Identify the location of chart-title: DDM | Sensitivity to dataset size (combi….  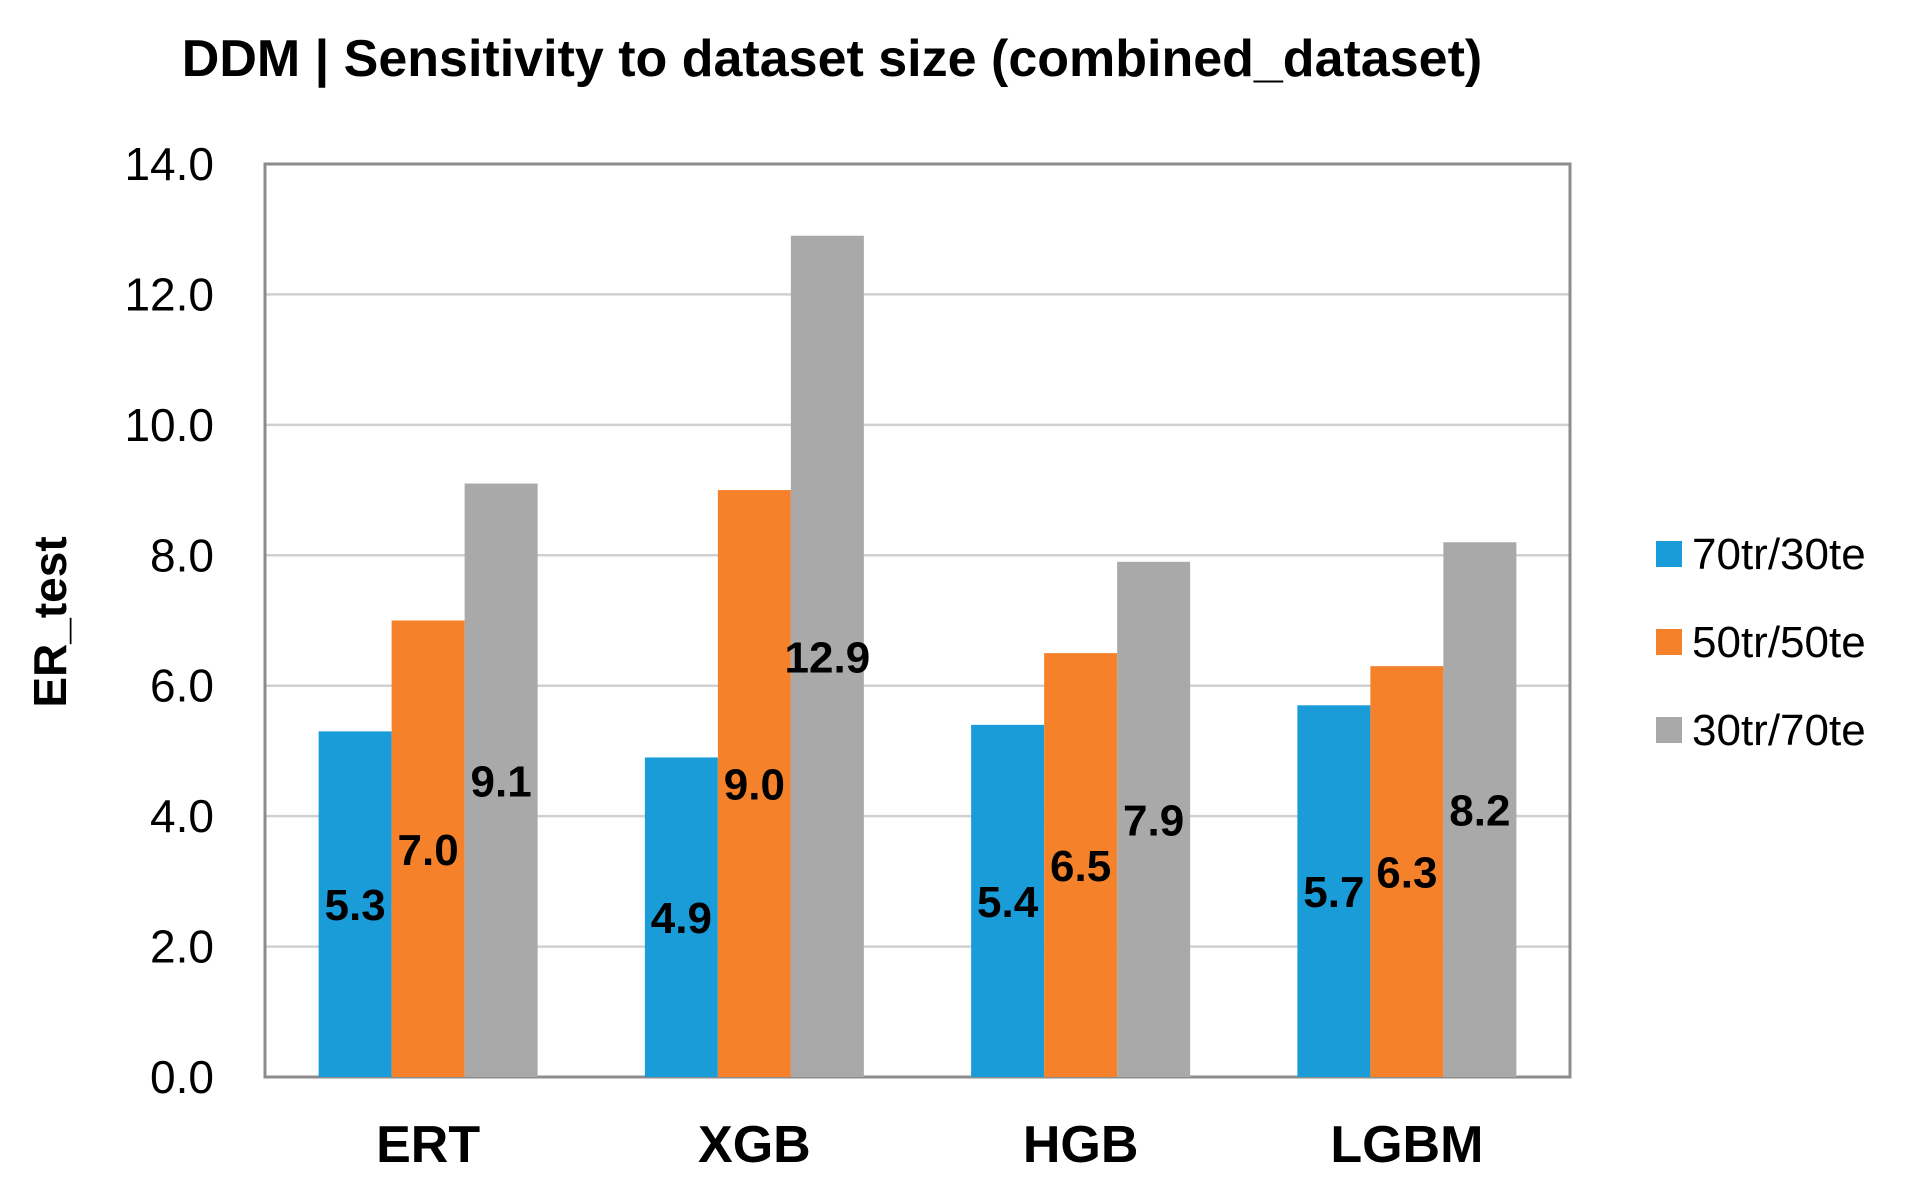
(832, 59).